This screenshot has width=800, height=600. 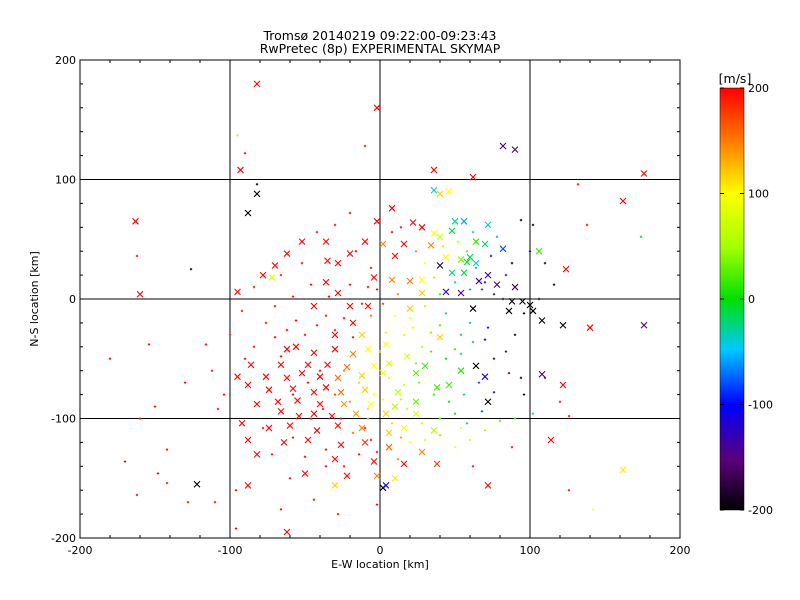 I want to click on y-tick-label: 200, so click(x=65, y=60).